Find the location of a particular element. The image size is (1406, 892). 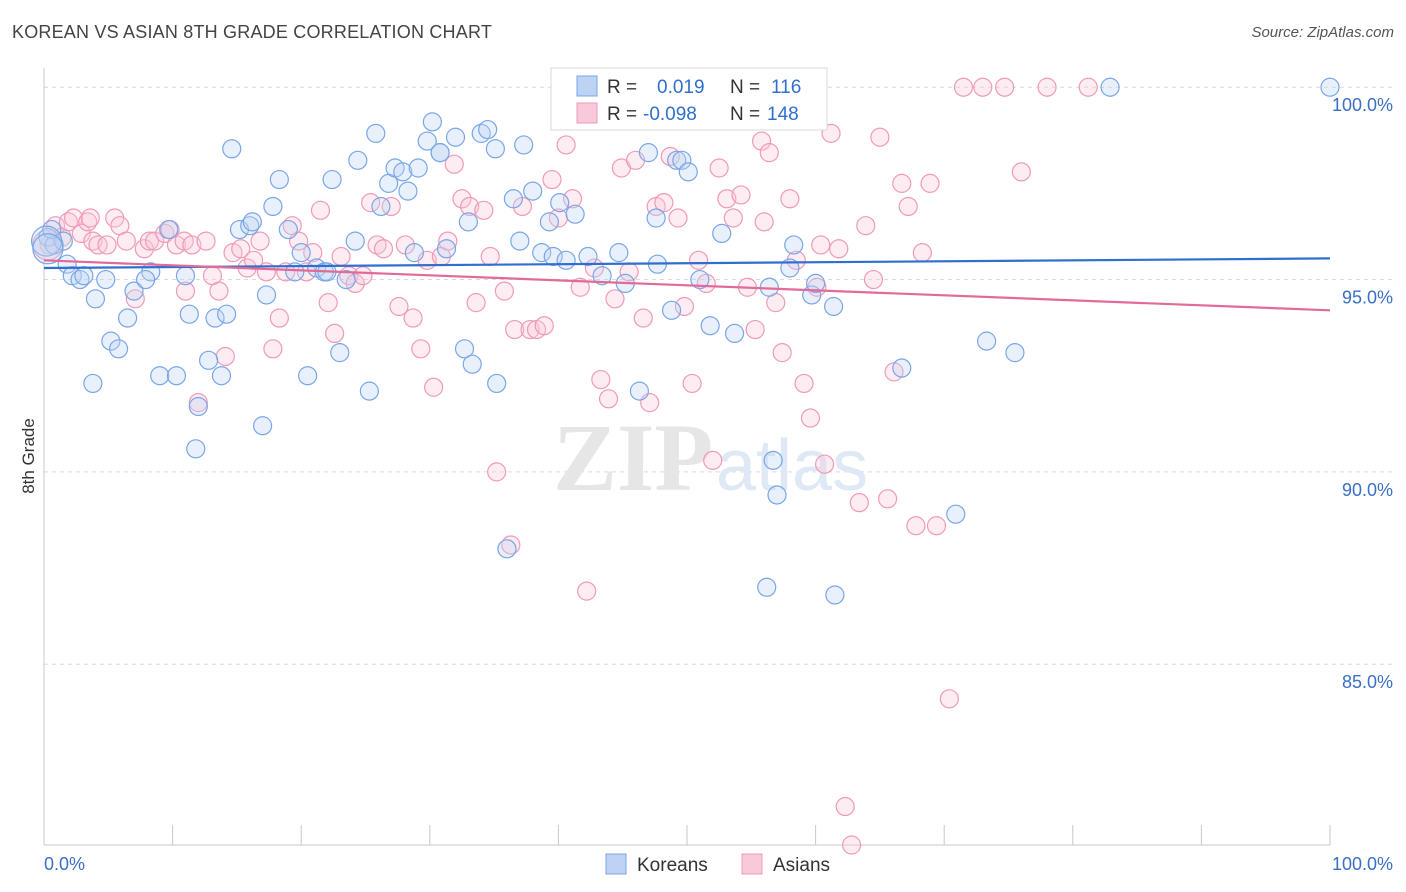

legend-asian-n-value: 148 is located at coordinates (783, 114).